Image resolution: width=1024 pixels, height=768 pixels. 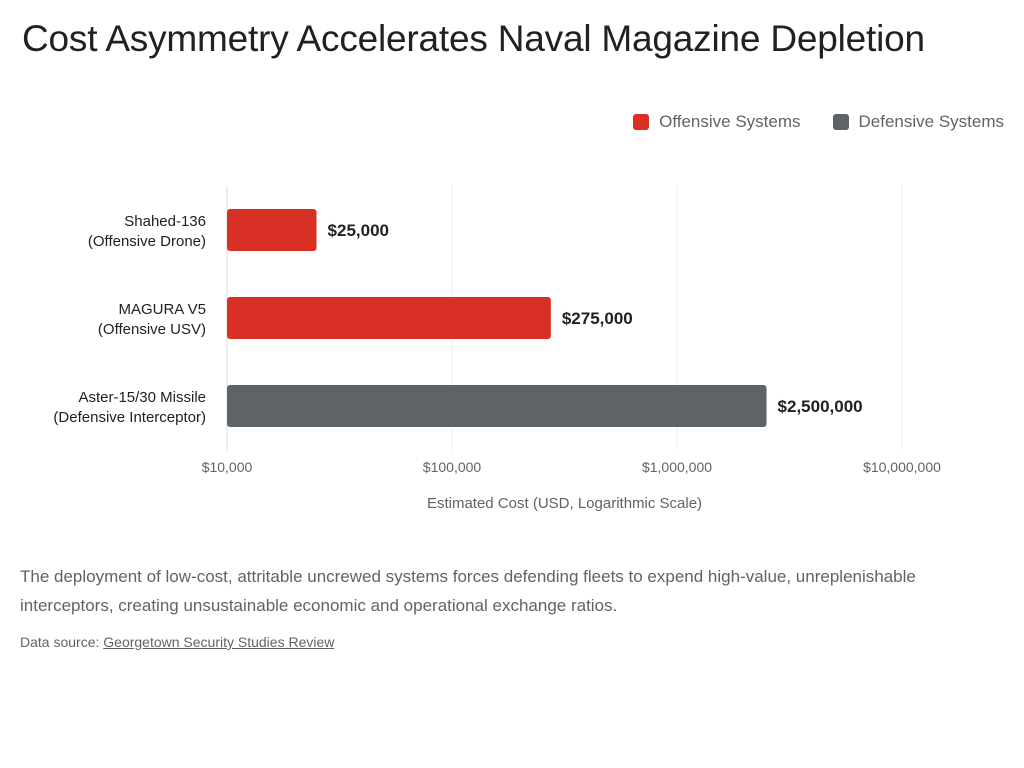 I want to click on x-axis-title: Estimated Cost (USD, Logarithmic Scale), so click(x=564, y=503).